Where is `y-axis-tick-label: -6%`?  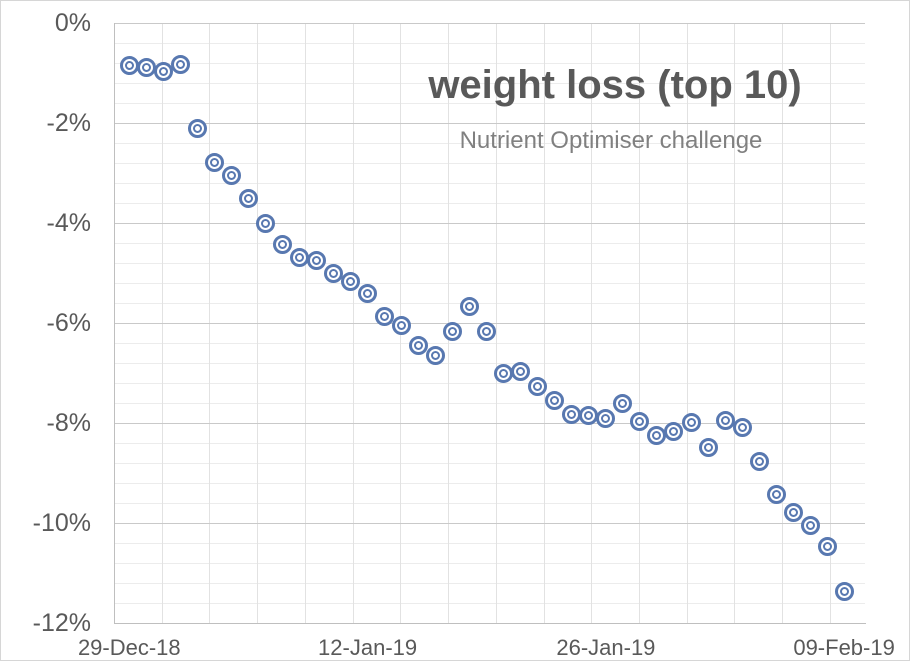 y-axis-tick-label: -6% is located at coordinates (68, 323).